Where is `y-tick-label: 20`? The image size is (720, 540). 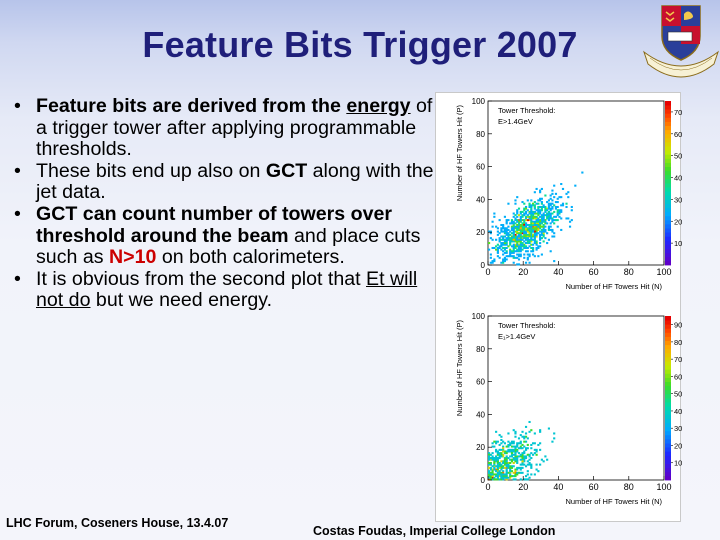
y-tick-label: 20 is located at coordinates (480, 232).